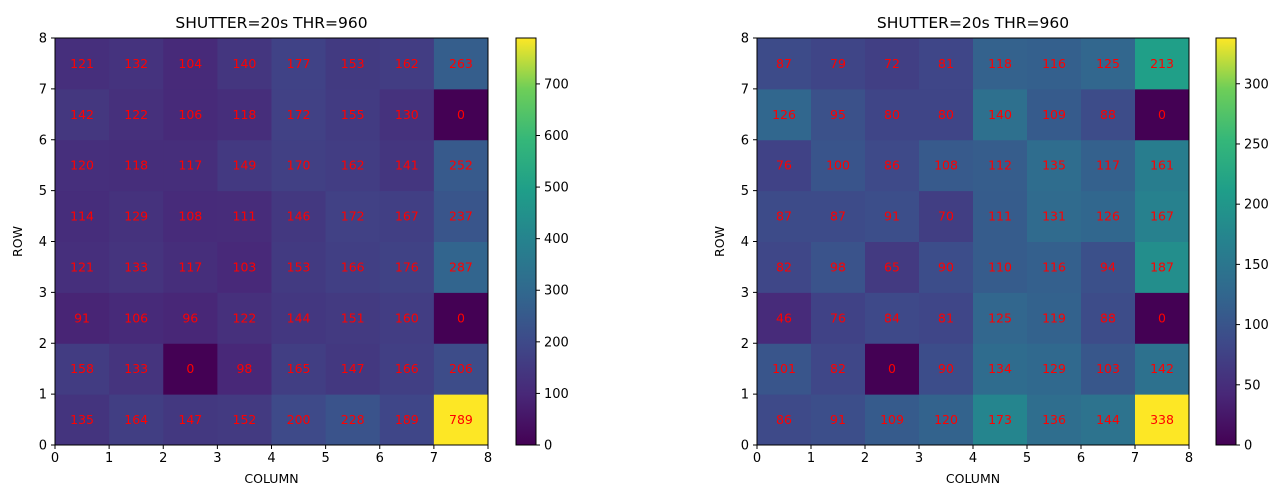 Image resolution: width=1277 pixels, height=491 pixels. What do you see at coordinates (271, 23) in the screenshot?
I see `chart-title: SHUTTER=20s THR=960` at bounding box center [271, 23].